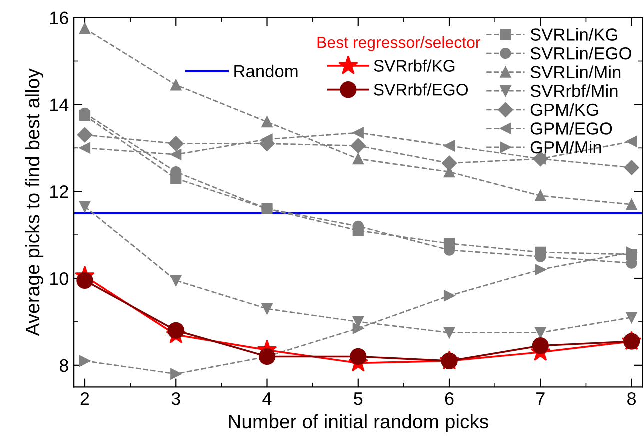  I want to click on x-tick-label: 5, so click(358, 399).